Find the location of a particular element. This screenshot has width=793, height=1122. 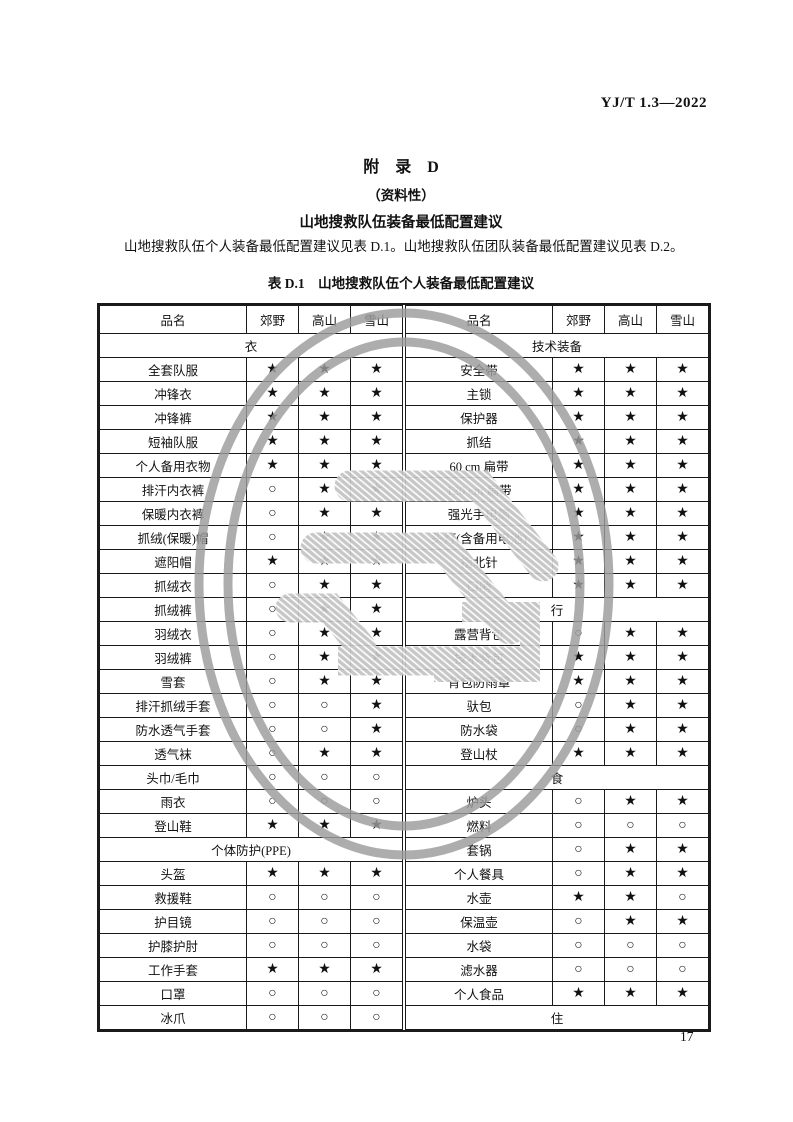

section-label: 个体防护(PPE) is located at coordinates (251, 849).